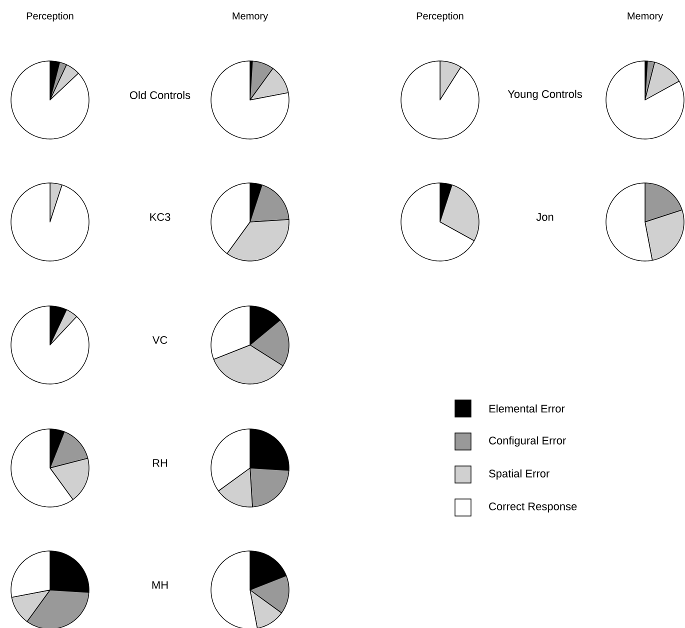  Describe the element at coordinates (545, 217) in the screenshot. I see `text: Jon` at that location.